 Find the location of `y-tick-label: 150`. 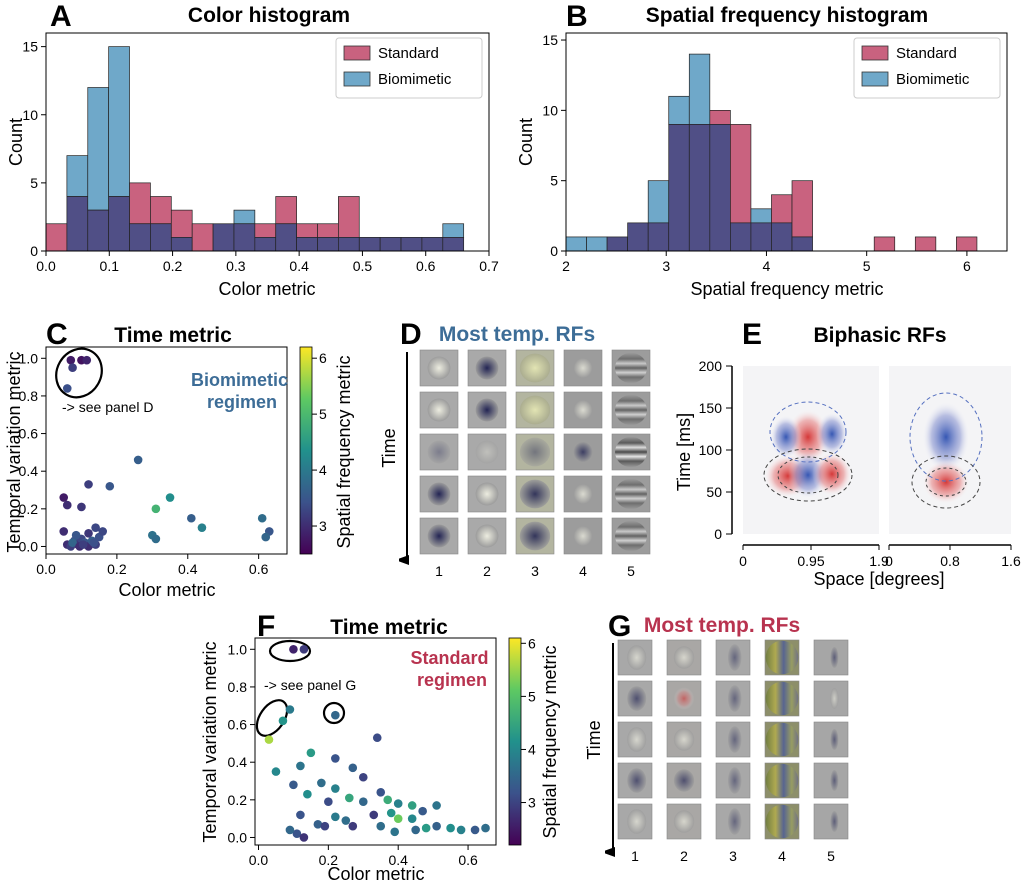

y-tick-label: 150 is located at coordinates (711, 408).